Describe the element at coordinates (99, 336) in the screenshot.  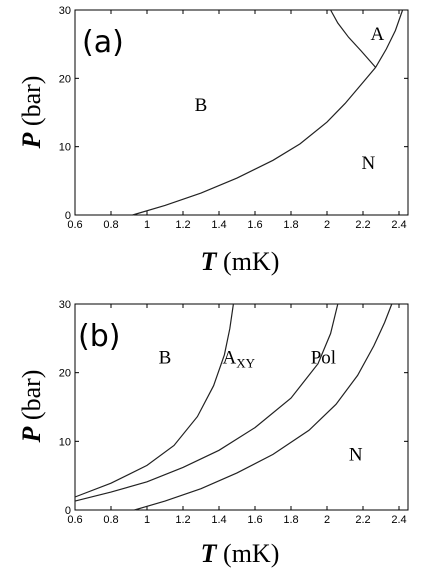
I see `panel-label: (b)` at that location.